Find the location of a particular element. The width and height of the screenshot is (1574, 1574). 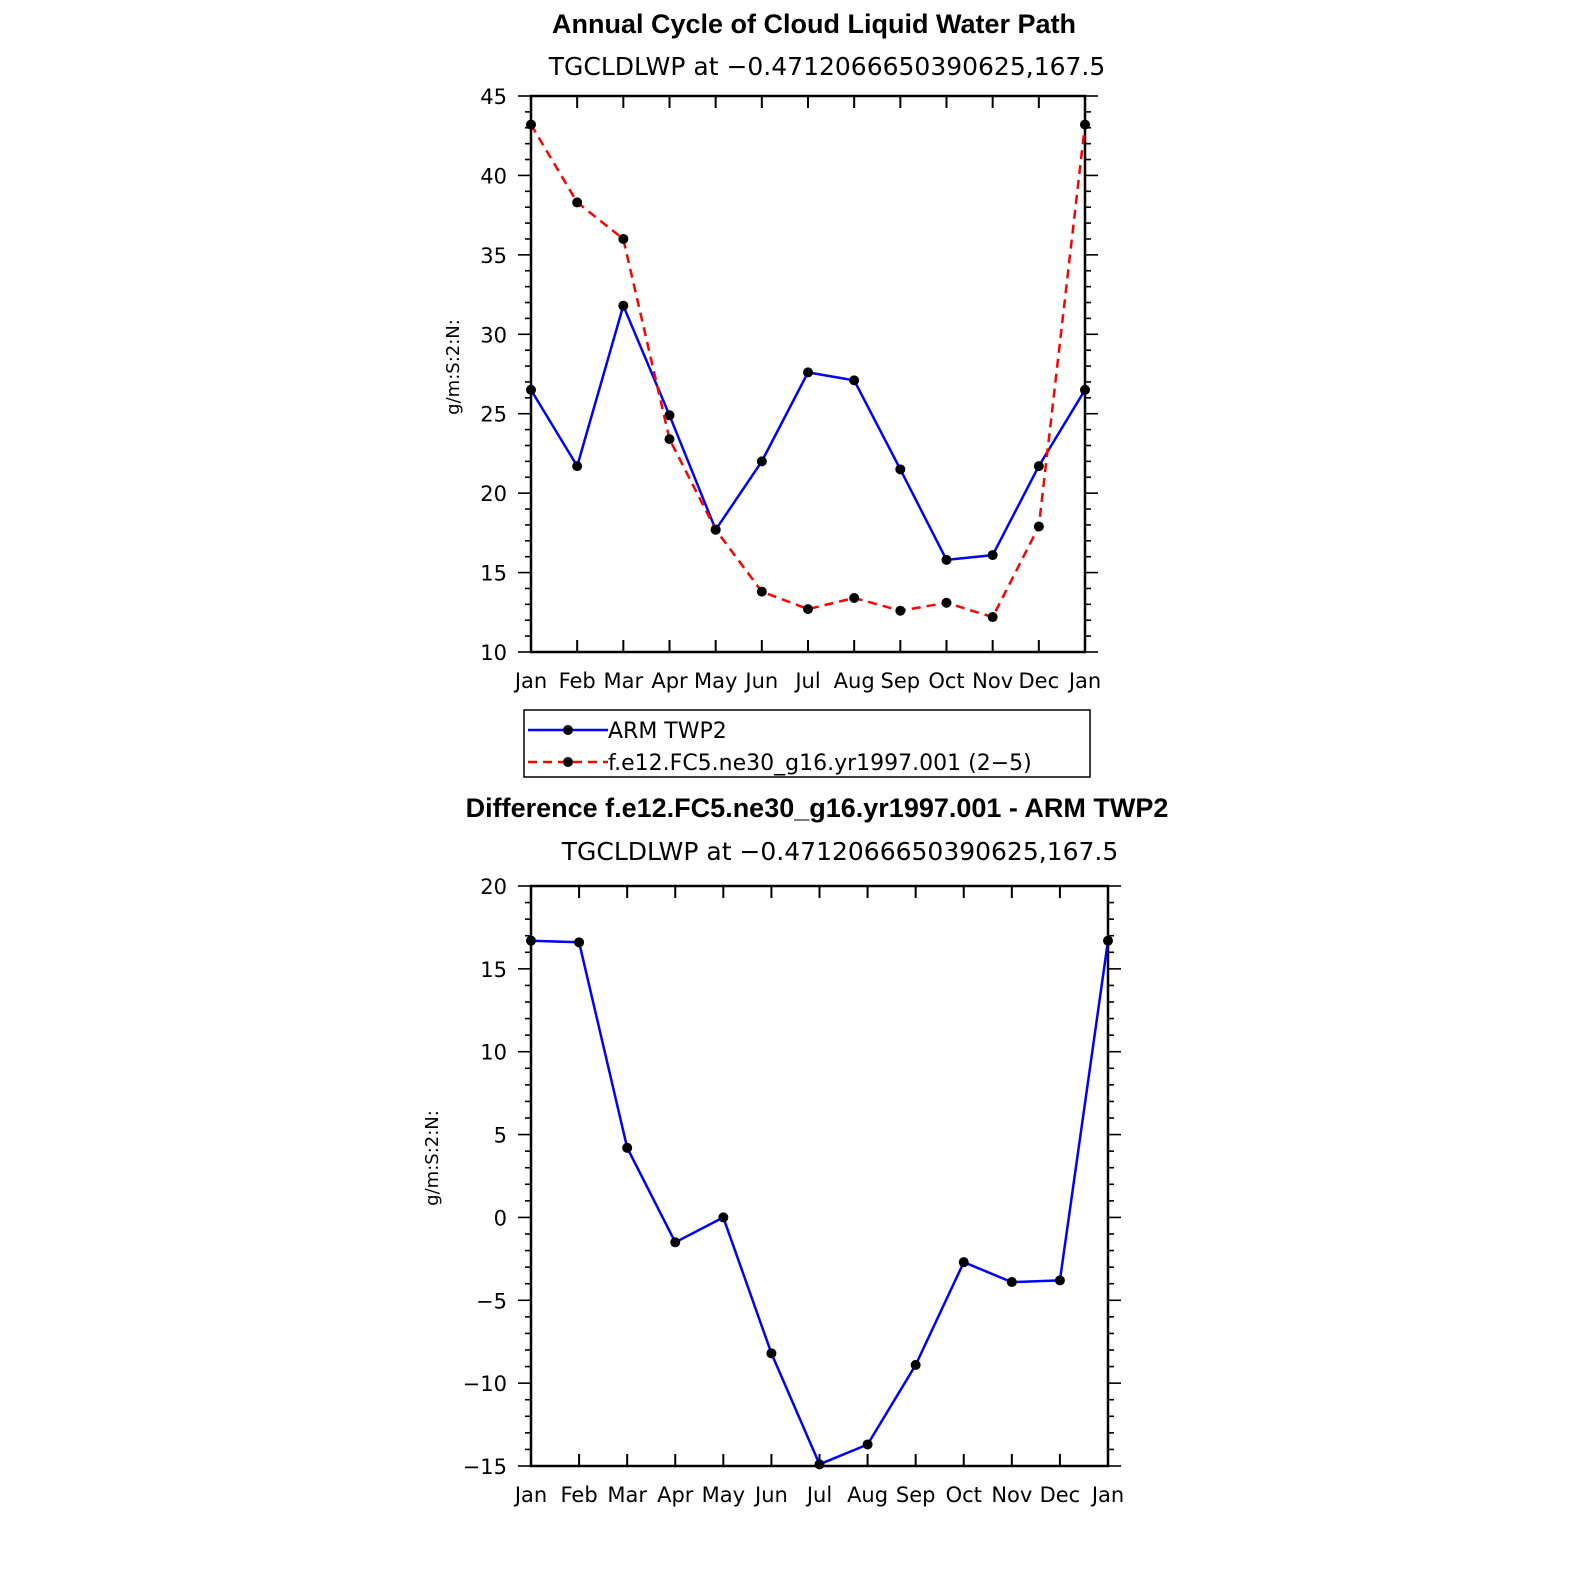

bottom-series-0-line is located at coordinates (820, 1202).